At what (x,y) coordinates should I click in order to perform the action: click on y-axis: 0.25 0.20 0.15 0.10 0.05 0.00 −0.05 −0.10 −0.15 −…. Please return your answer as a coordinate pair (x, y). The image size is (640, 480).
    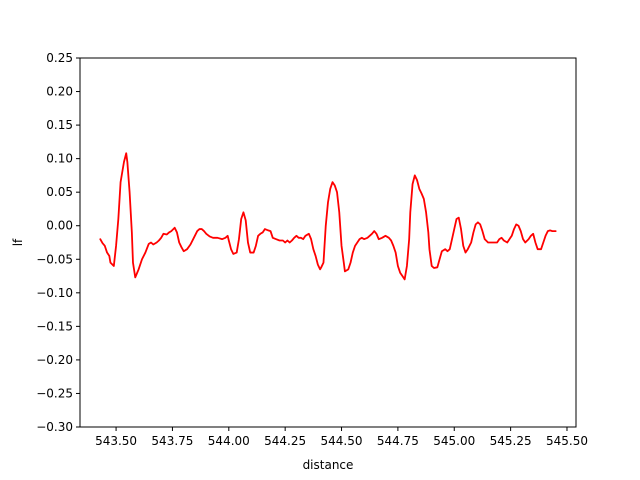
    Looking at the image, I should click on (58, 242).